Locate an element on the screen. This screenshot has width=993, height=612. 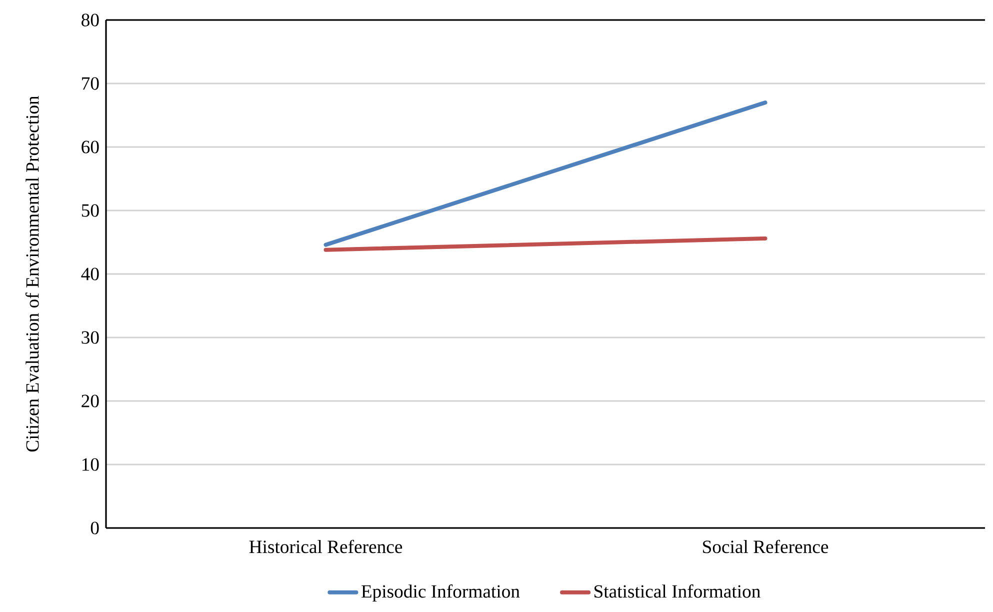
y-tick-label: 80 is located at coordinates (90, 20).